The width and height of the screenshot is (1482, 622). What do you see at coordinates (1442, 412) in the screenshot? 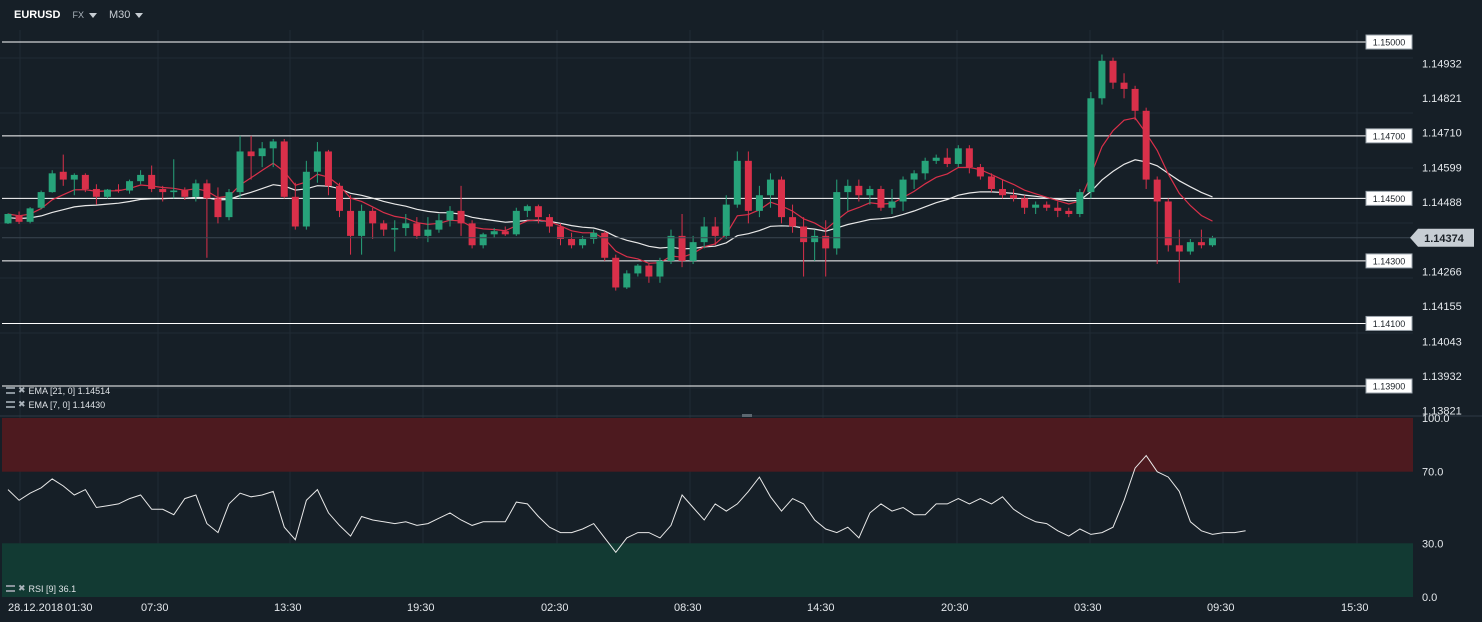
I see `price-axis-tick: 1.13821` at bounding box center [1442, 412].